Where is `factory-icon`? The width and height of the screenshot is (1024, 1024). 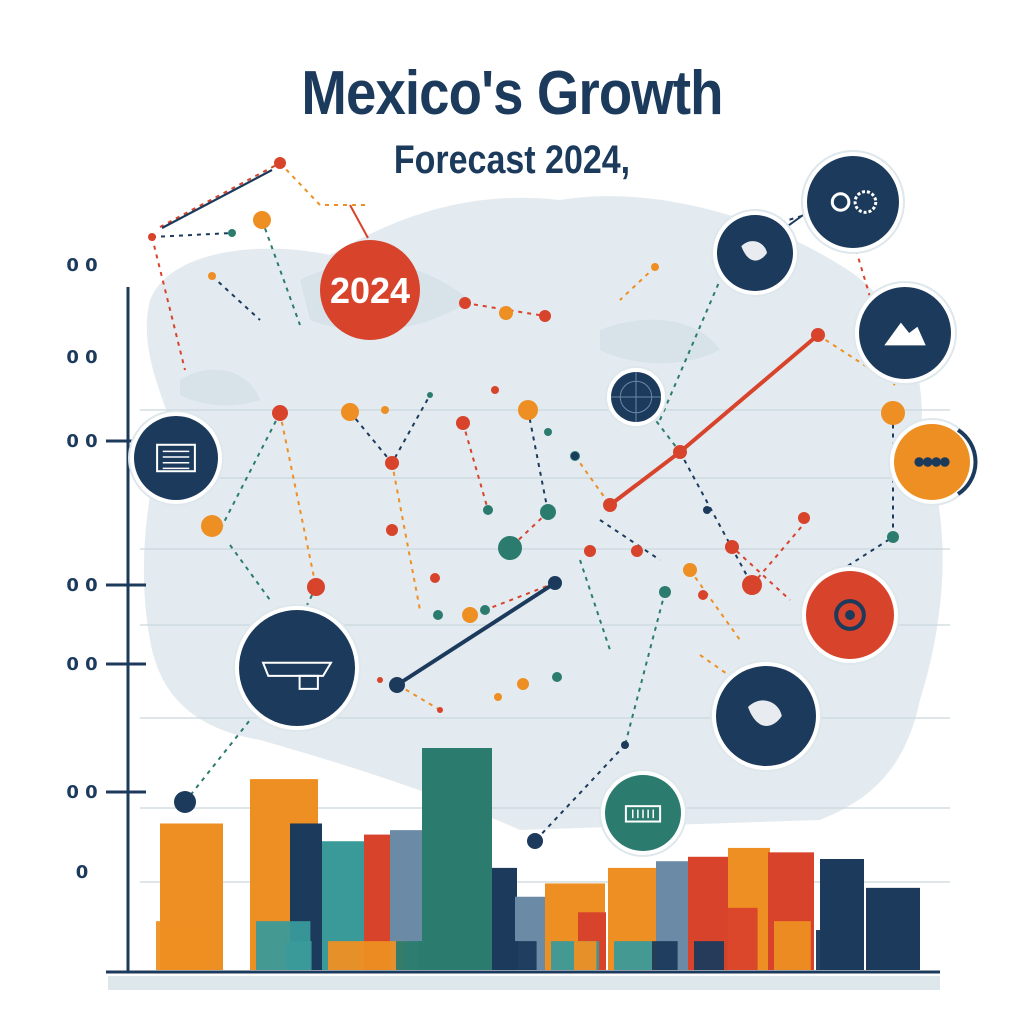 factory-icon is located at coordinates (643, 813).